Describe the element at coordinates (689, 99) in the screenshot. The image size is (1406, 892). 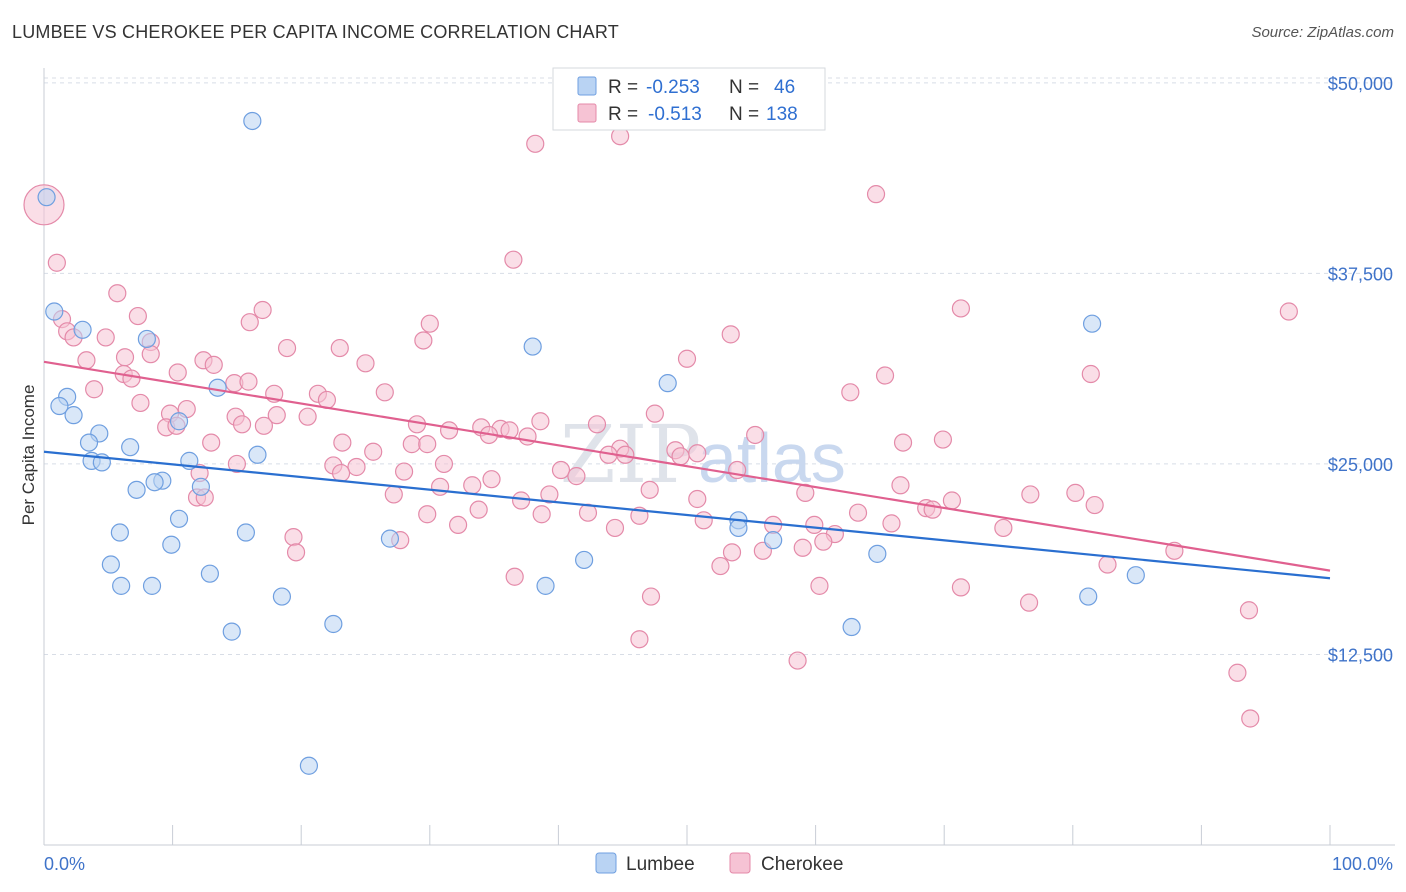
I see `correlation-legend: R = -0.253 N = 46 R = -0.513 N = 138` at that location.